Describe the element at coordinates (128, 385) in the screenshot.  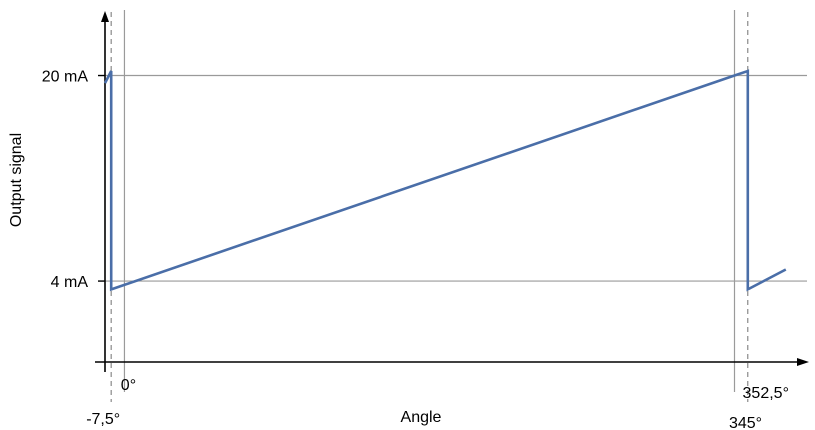
I see `x-tick-label: 0°` at that location.